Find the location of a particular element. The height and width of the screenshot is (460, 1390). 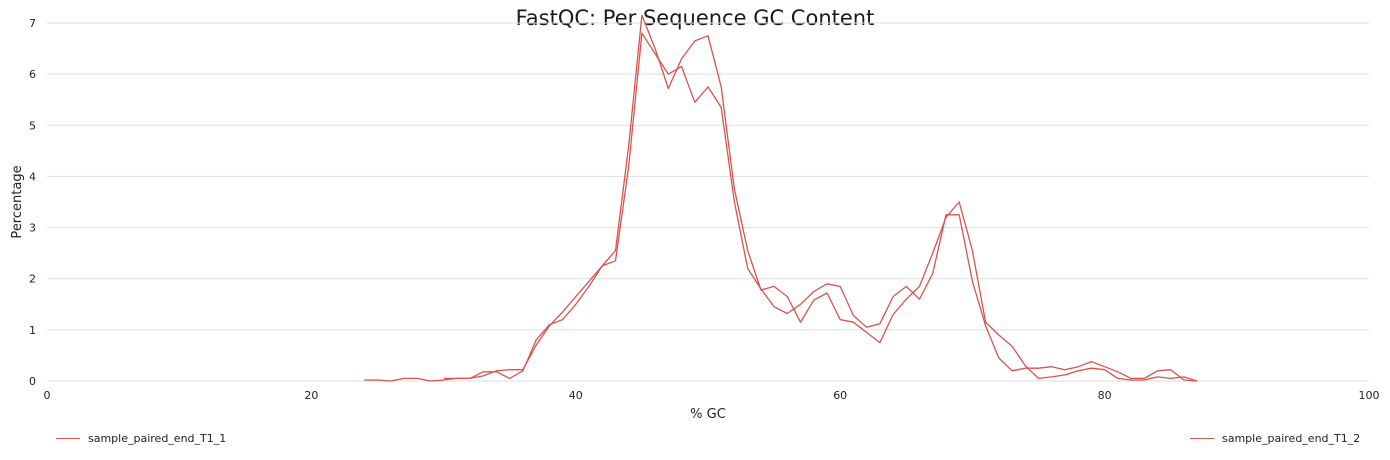

y-tick-label: 2 is located at coordinates (32, 279).